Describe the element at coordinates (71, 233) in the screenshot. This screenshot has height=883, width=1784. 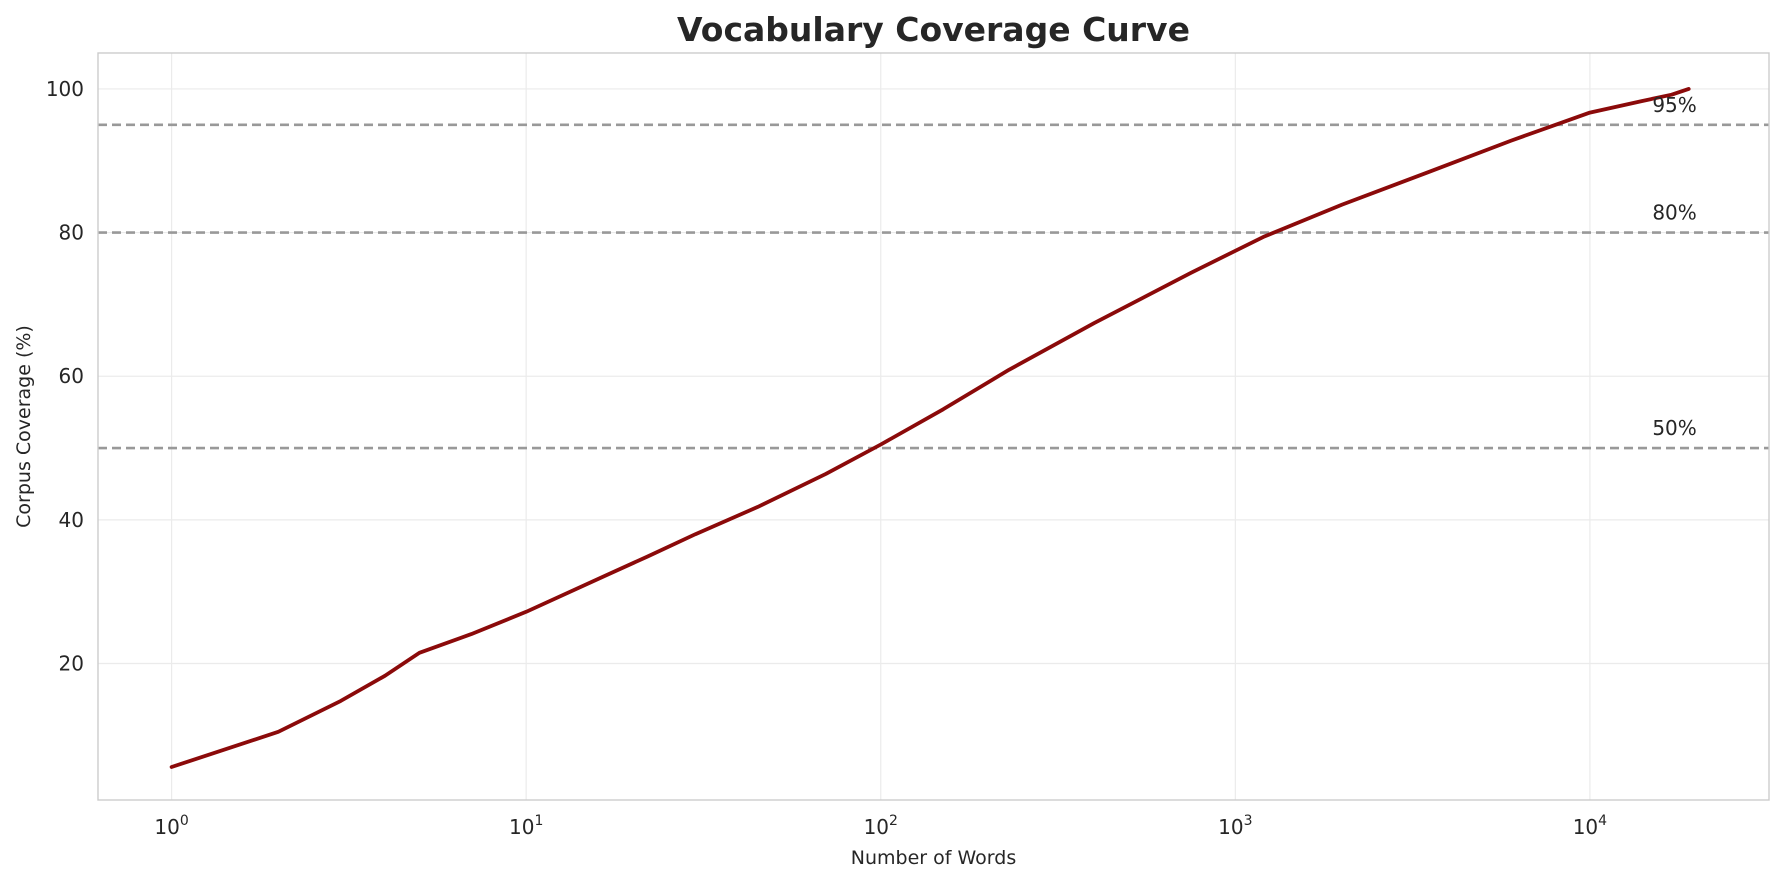
I see `y-tick-label: 80` at that location.